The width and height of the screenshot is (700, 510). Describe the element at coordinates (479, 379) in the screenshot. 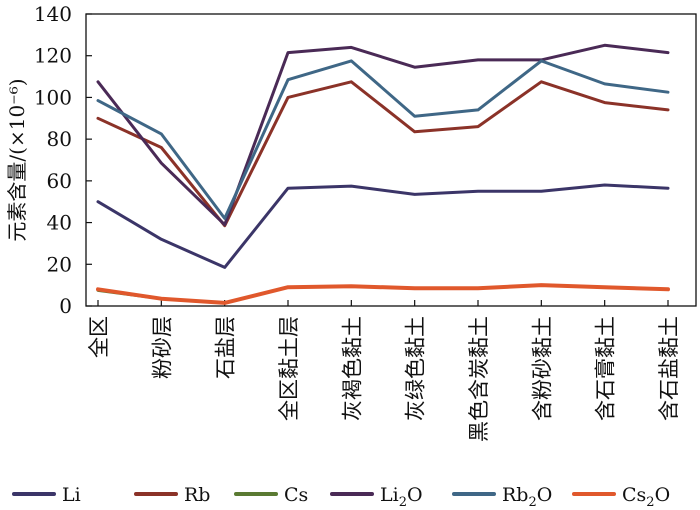

I see `x-tick-label: 黑色含炭黏土` at that location.